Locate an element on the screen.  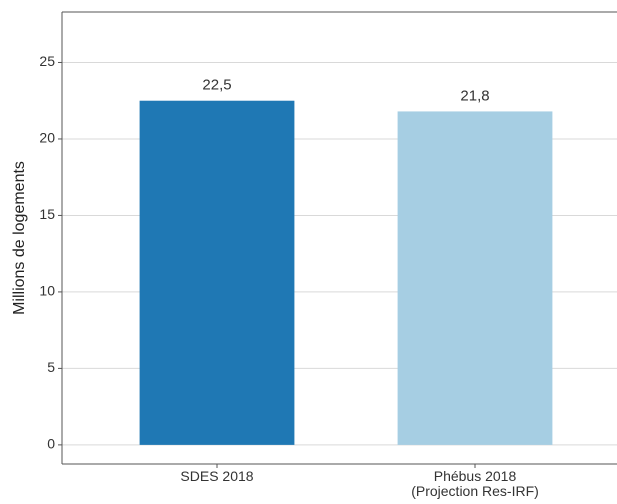
y-tick-label: 10 is located at coordinates (47, 291).